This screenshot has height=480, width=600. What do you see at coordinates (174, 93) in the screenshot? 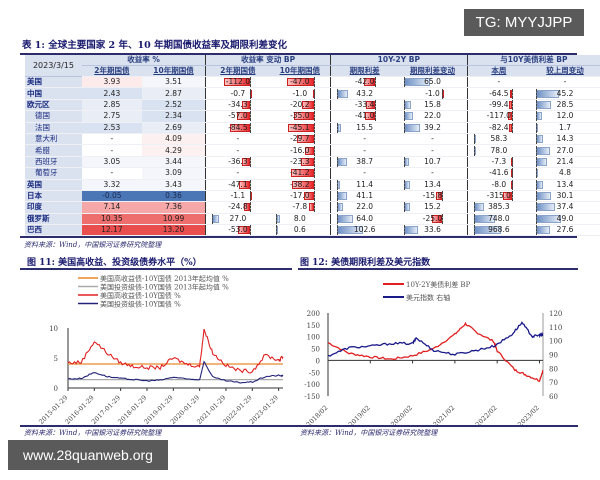
I see `cell-y10: 2.87` at bounding box center [174, 93].